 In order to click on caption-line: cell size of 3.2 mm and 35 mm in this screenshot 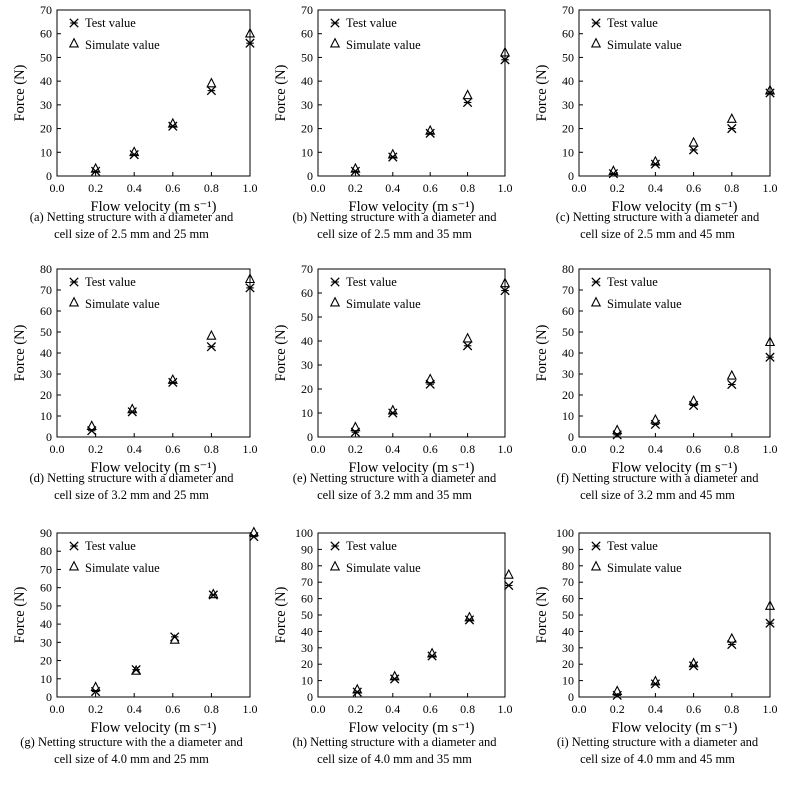, I will do `click(394, 495)`.